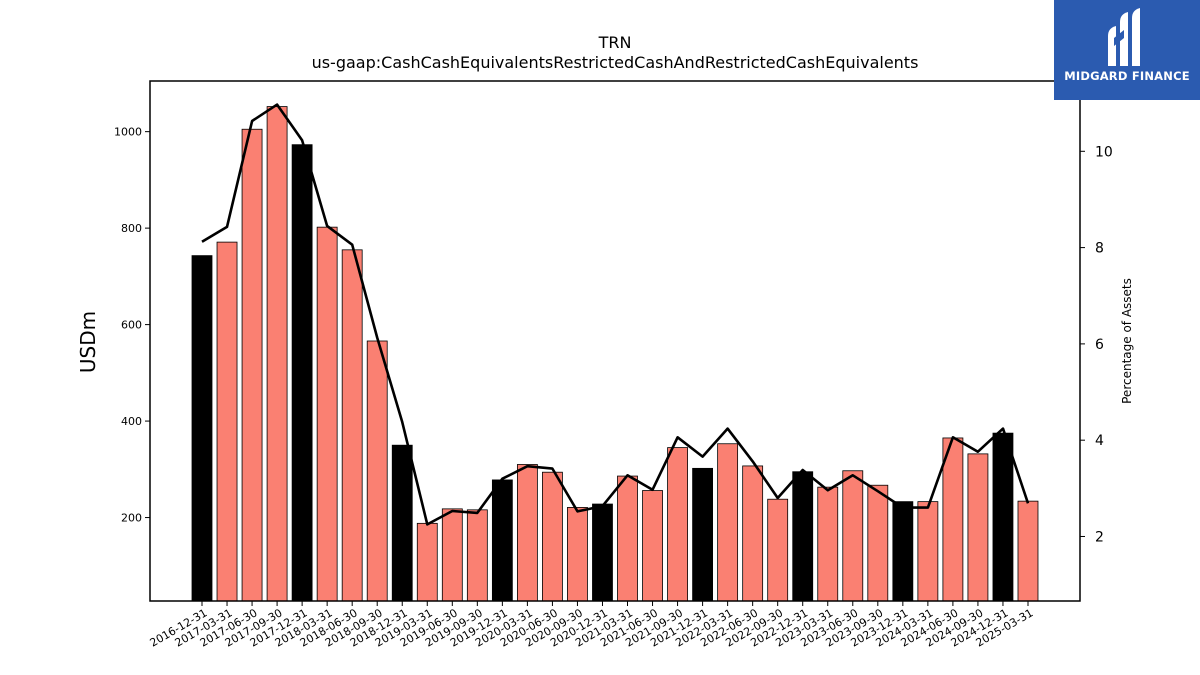  Describe the element at coordinates (131, 325) in the screenshot. I see `y-tick-label: 600` at that location.